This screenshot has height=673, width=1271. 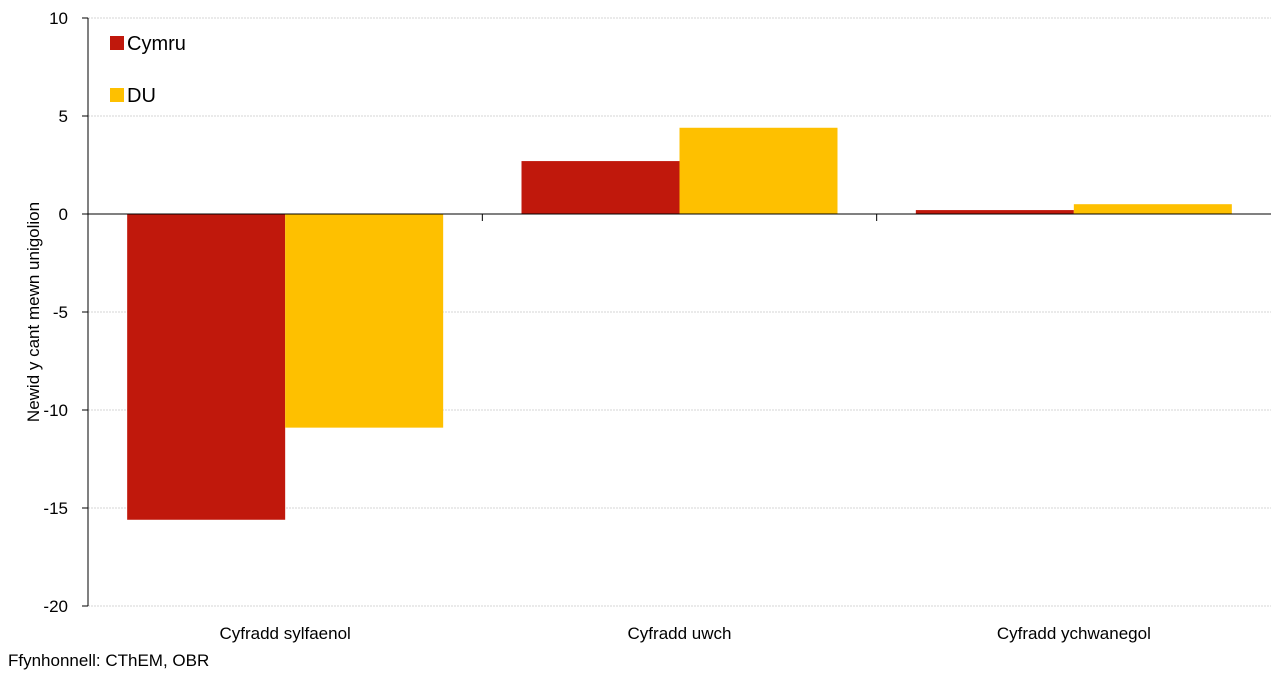 I want to click on y-tick-label: -5, so click(x=60, y=312).